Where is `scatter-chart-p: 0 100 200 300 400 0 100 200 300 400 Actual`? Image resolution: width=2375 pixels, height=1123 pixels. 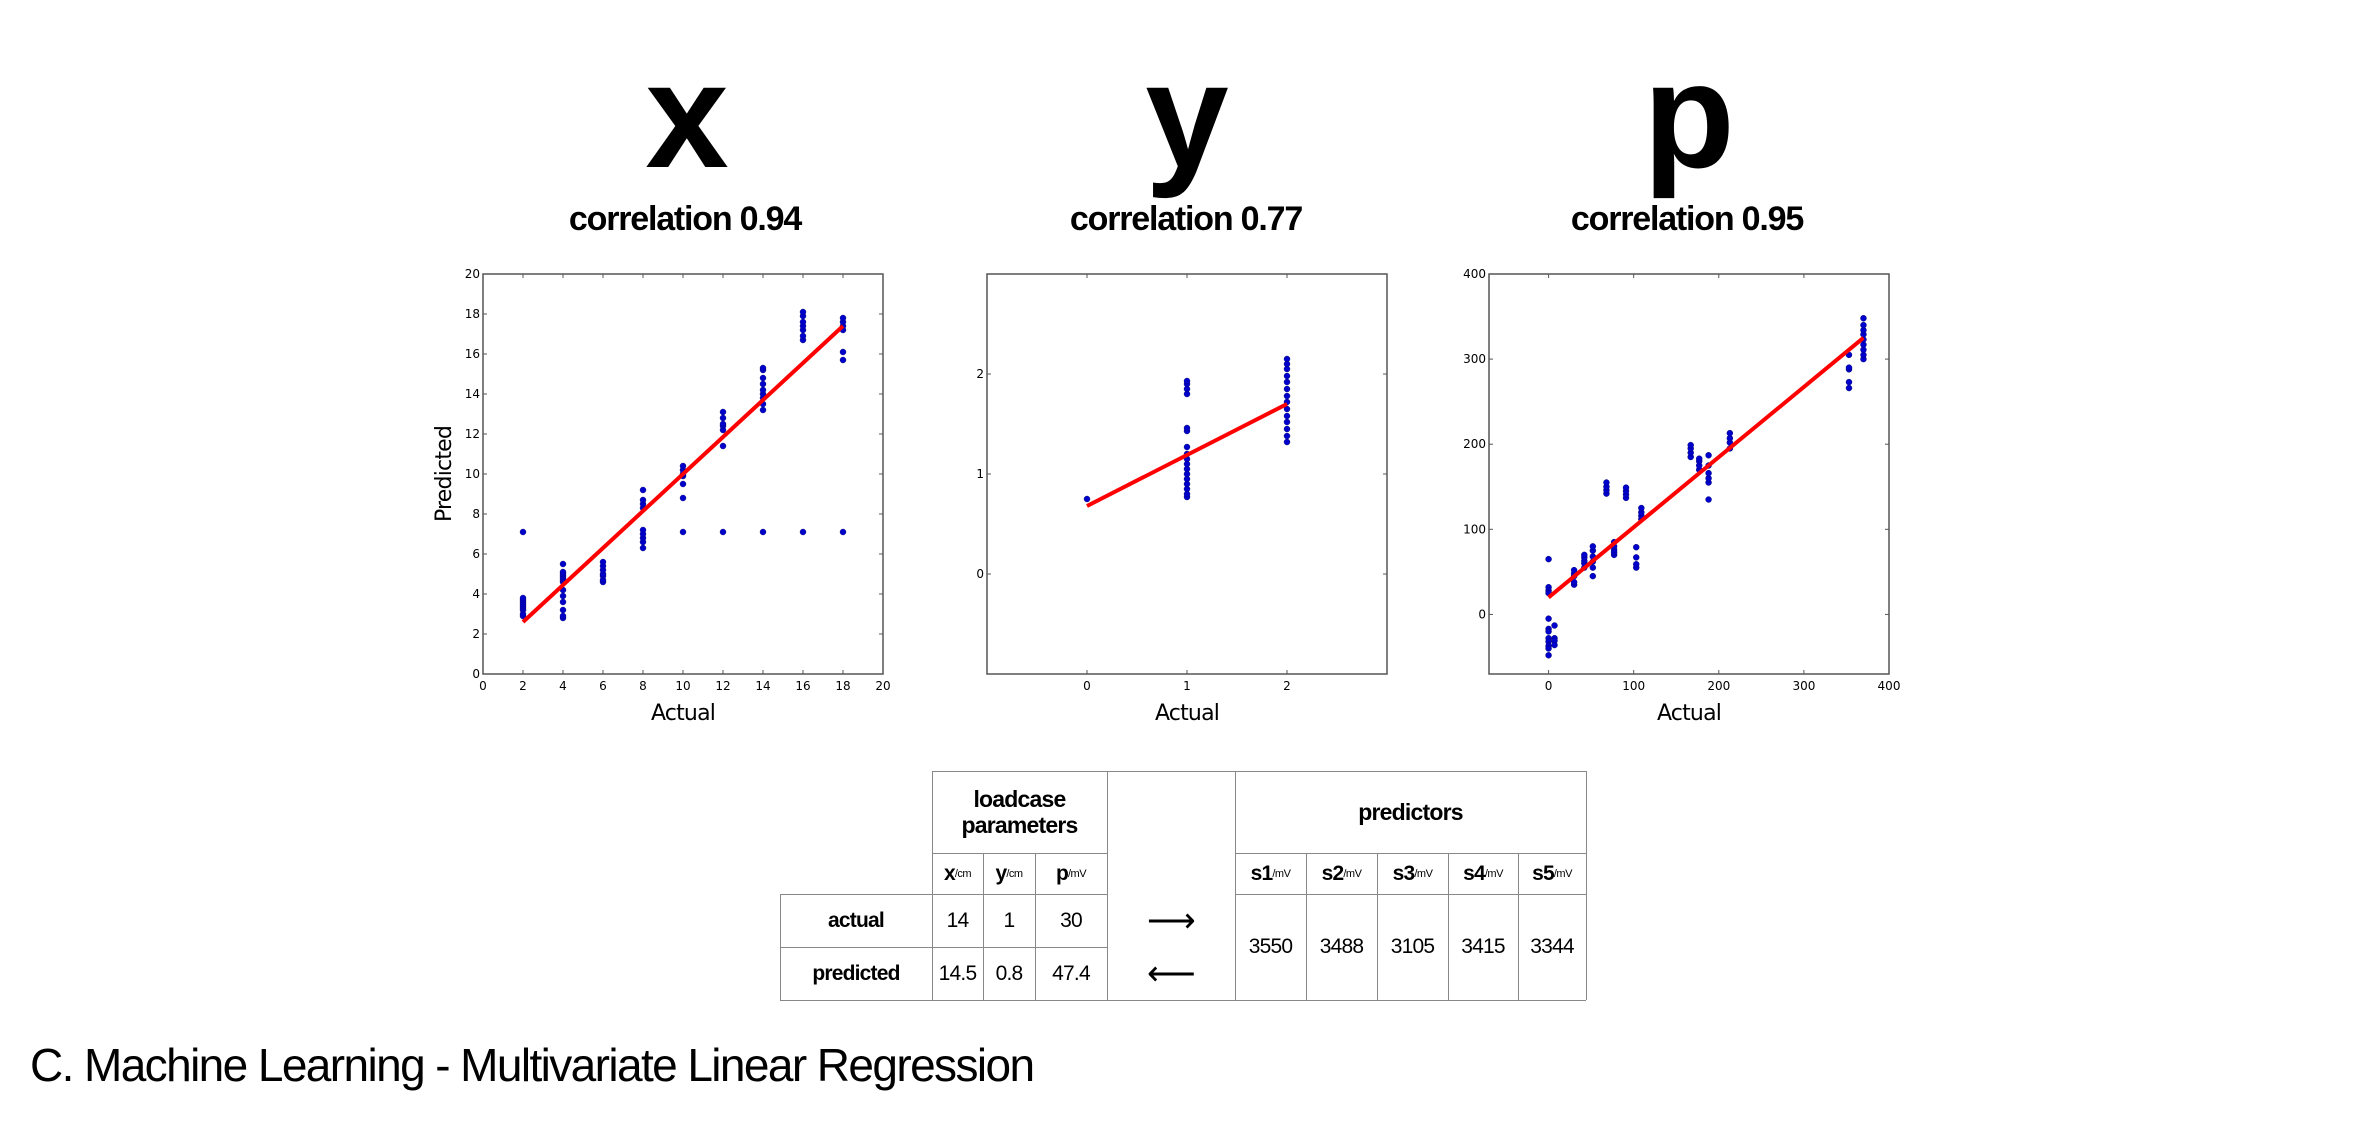 scatter-chart-p: 0 100 200 300 400 0 100 200 300 400 Actual is located at coordinates (1682, 496).